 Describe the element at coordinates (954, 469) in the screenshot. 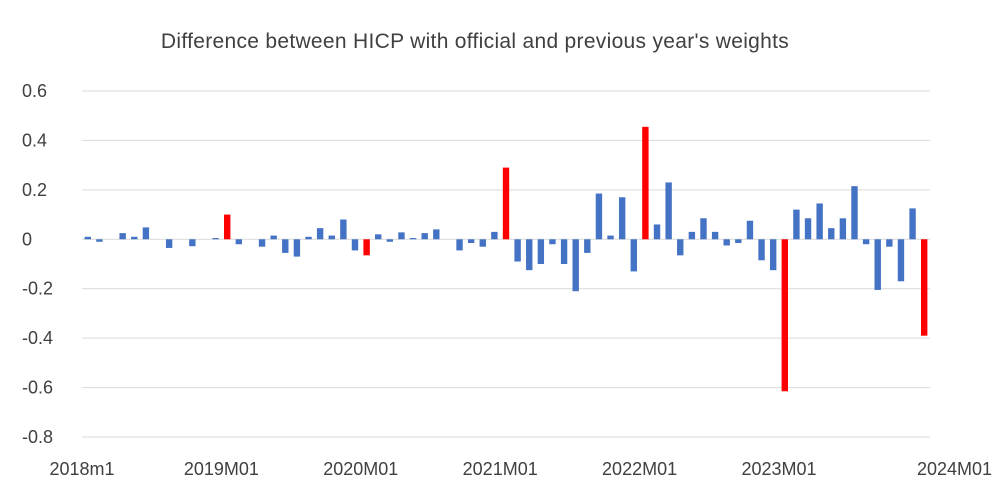

I see `x-tick-label: 2024M01` at that location.